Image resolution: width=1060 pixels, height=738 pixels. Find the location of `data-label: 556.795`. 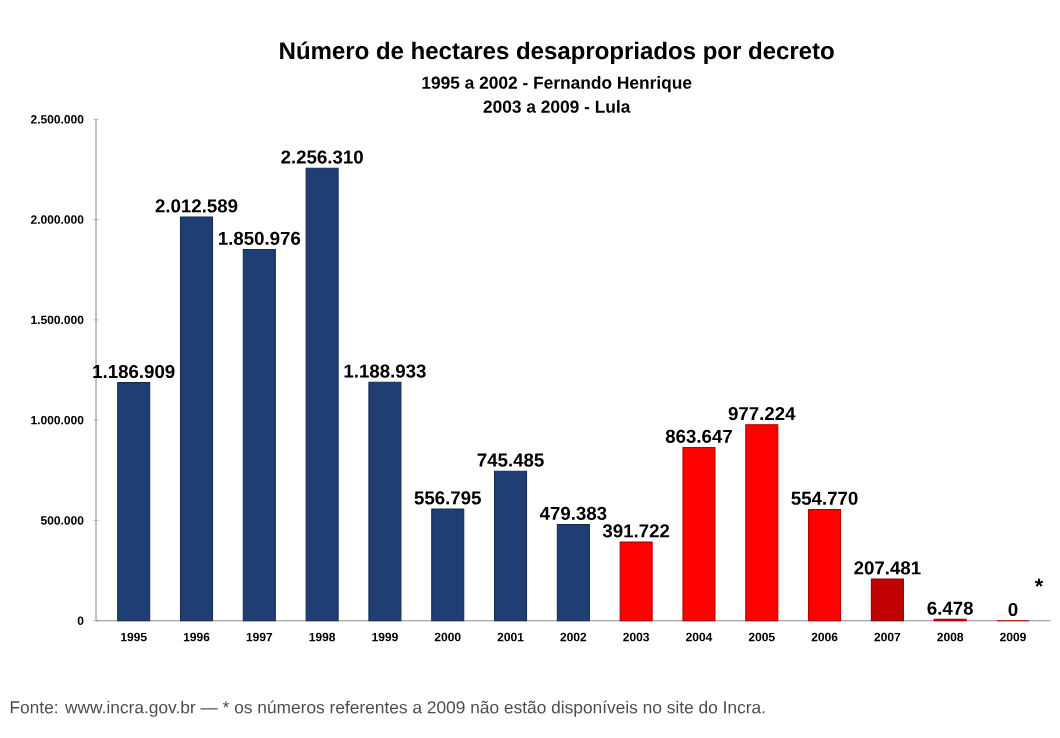

data-label: 556.795 is located at coordinates (447, 498).